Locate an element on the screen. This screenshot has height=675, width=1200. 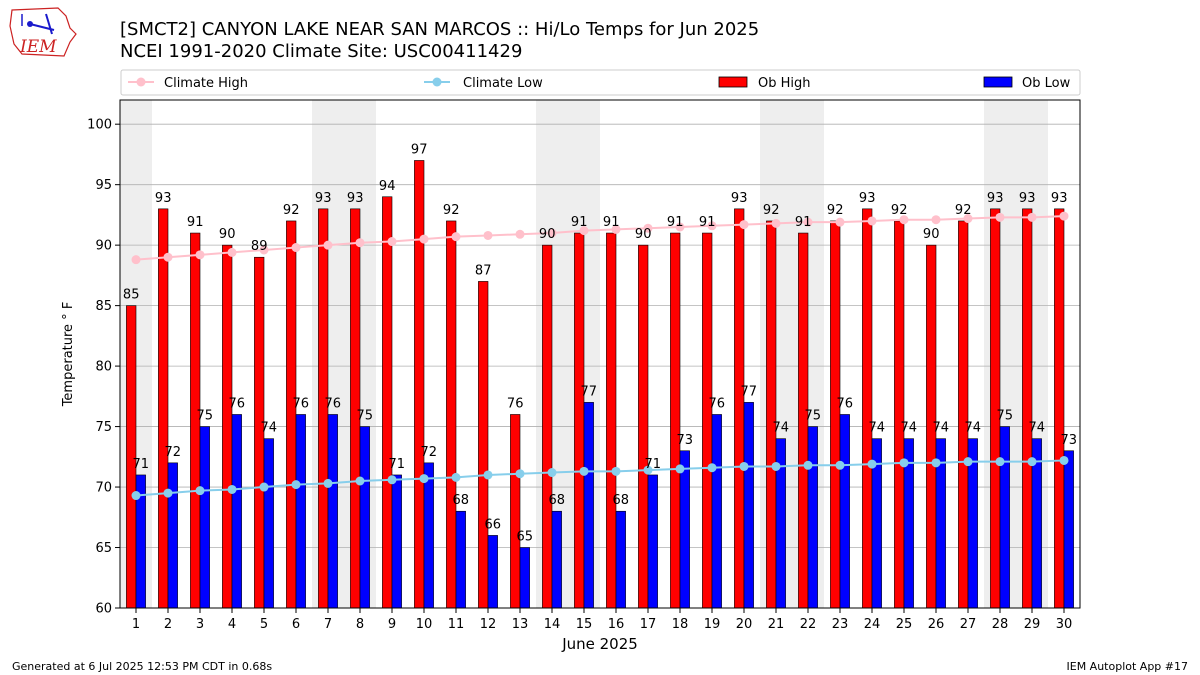
label-ob-low-3: 75 is located at coordinates (205, 416).